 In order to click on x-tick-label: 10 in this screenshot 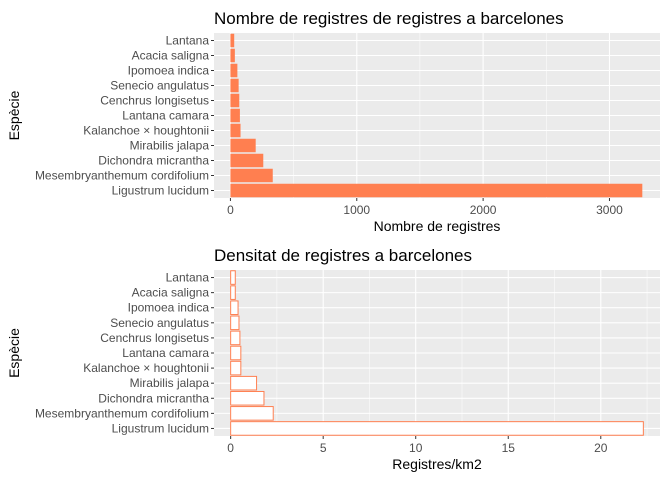, I will do `click(416, 448)`.